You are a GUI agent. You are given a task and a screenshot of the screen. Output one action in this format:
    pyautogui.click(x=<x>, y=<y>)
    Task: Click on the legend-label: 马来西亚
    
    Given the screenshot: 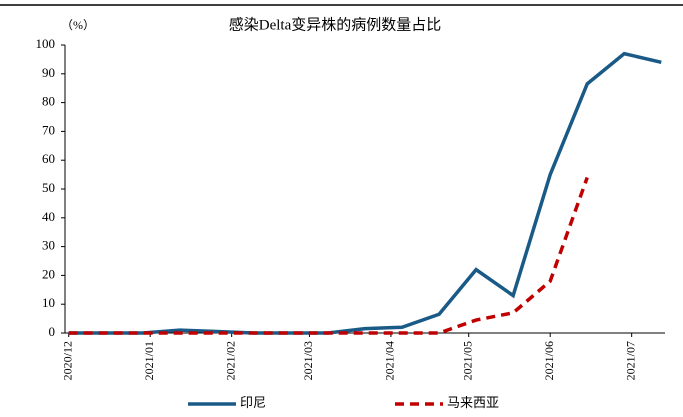 What is the action you would take?
    pyautogui.click(x=473, y=402)
    